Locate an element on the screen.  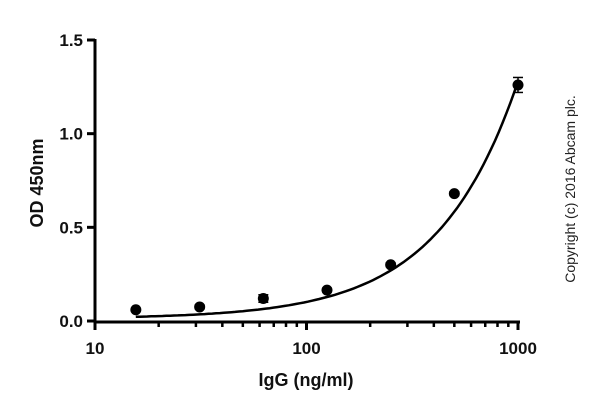
x-tick-label: 1000 is located at coordinates (518, 348).